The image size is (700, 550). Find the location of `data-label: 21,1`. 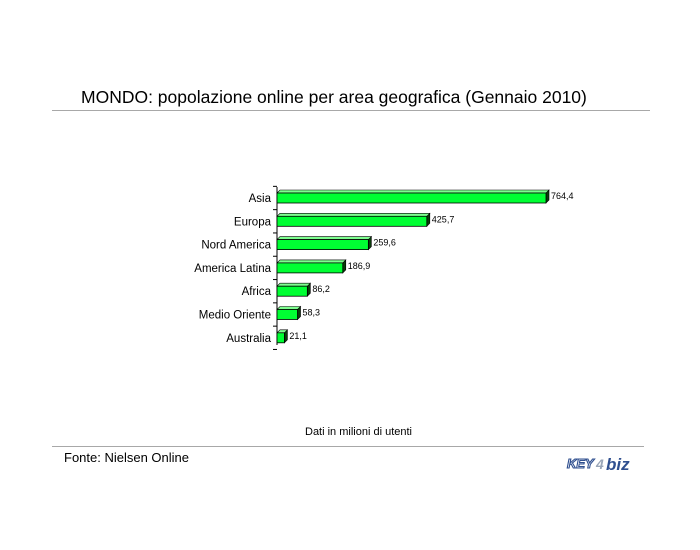

data-label: 21,1 is located at coordinates (298, 336).